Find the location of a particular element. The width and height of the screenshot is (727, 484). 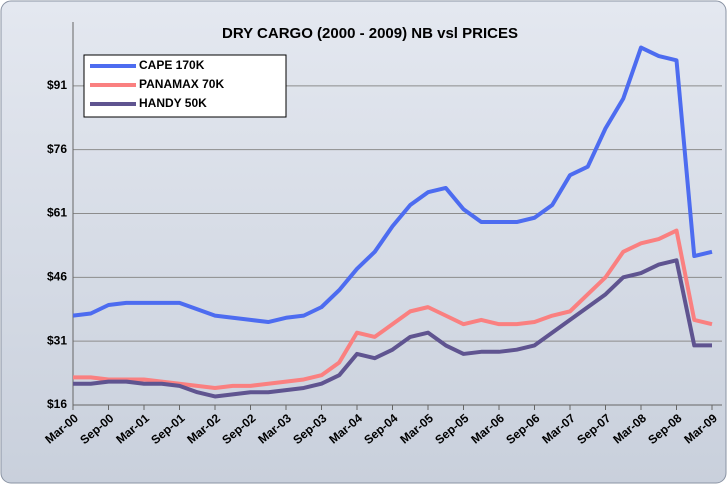

y-tick-label: $16 is located at coordinates (57, 404).